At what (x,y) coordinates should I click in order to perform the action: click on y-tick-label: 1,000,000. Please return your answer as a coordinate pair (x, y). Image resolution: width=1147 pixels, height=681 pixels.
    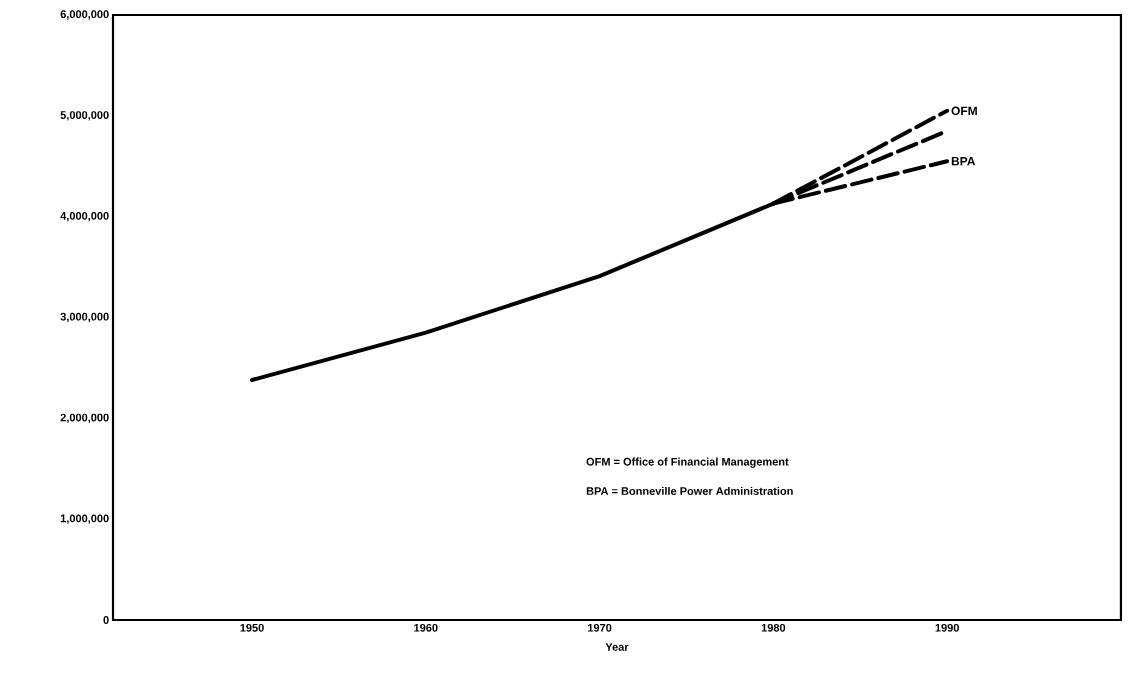
    Looking at the image, I should click on (84, 519).